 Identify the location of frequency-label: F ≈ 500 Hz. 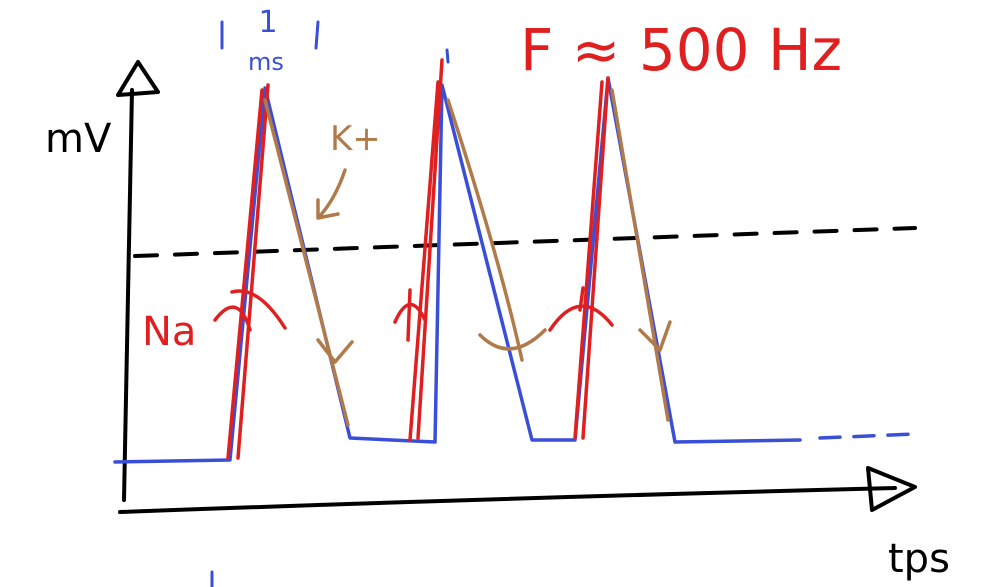
(681, 50).